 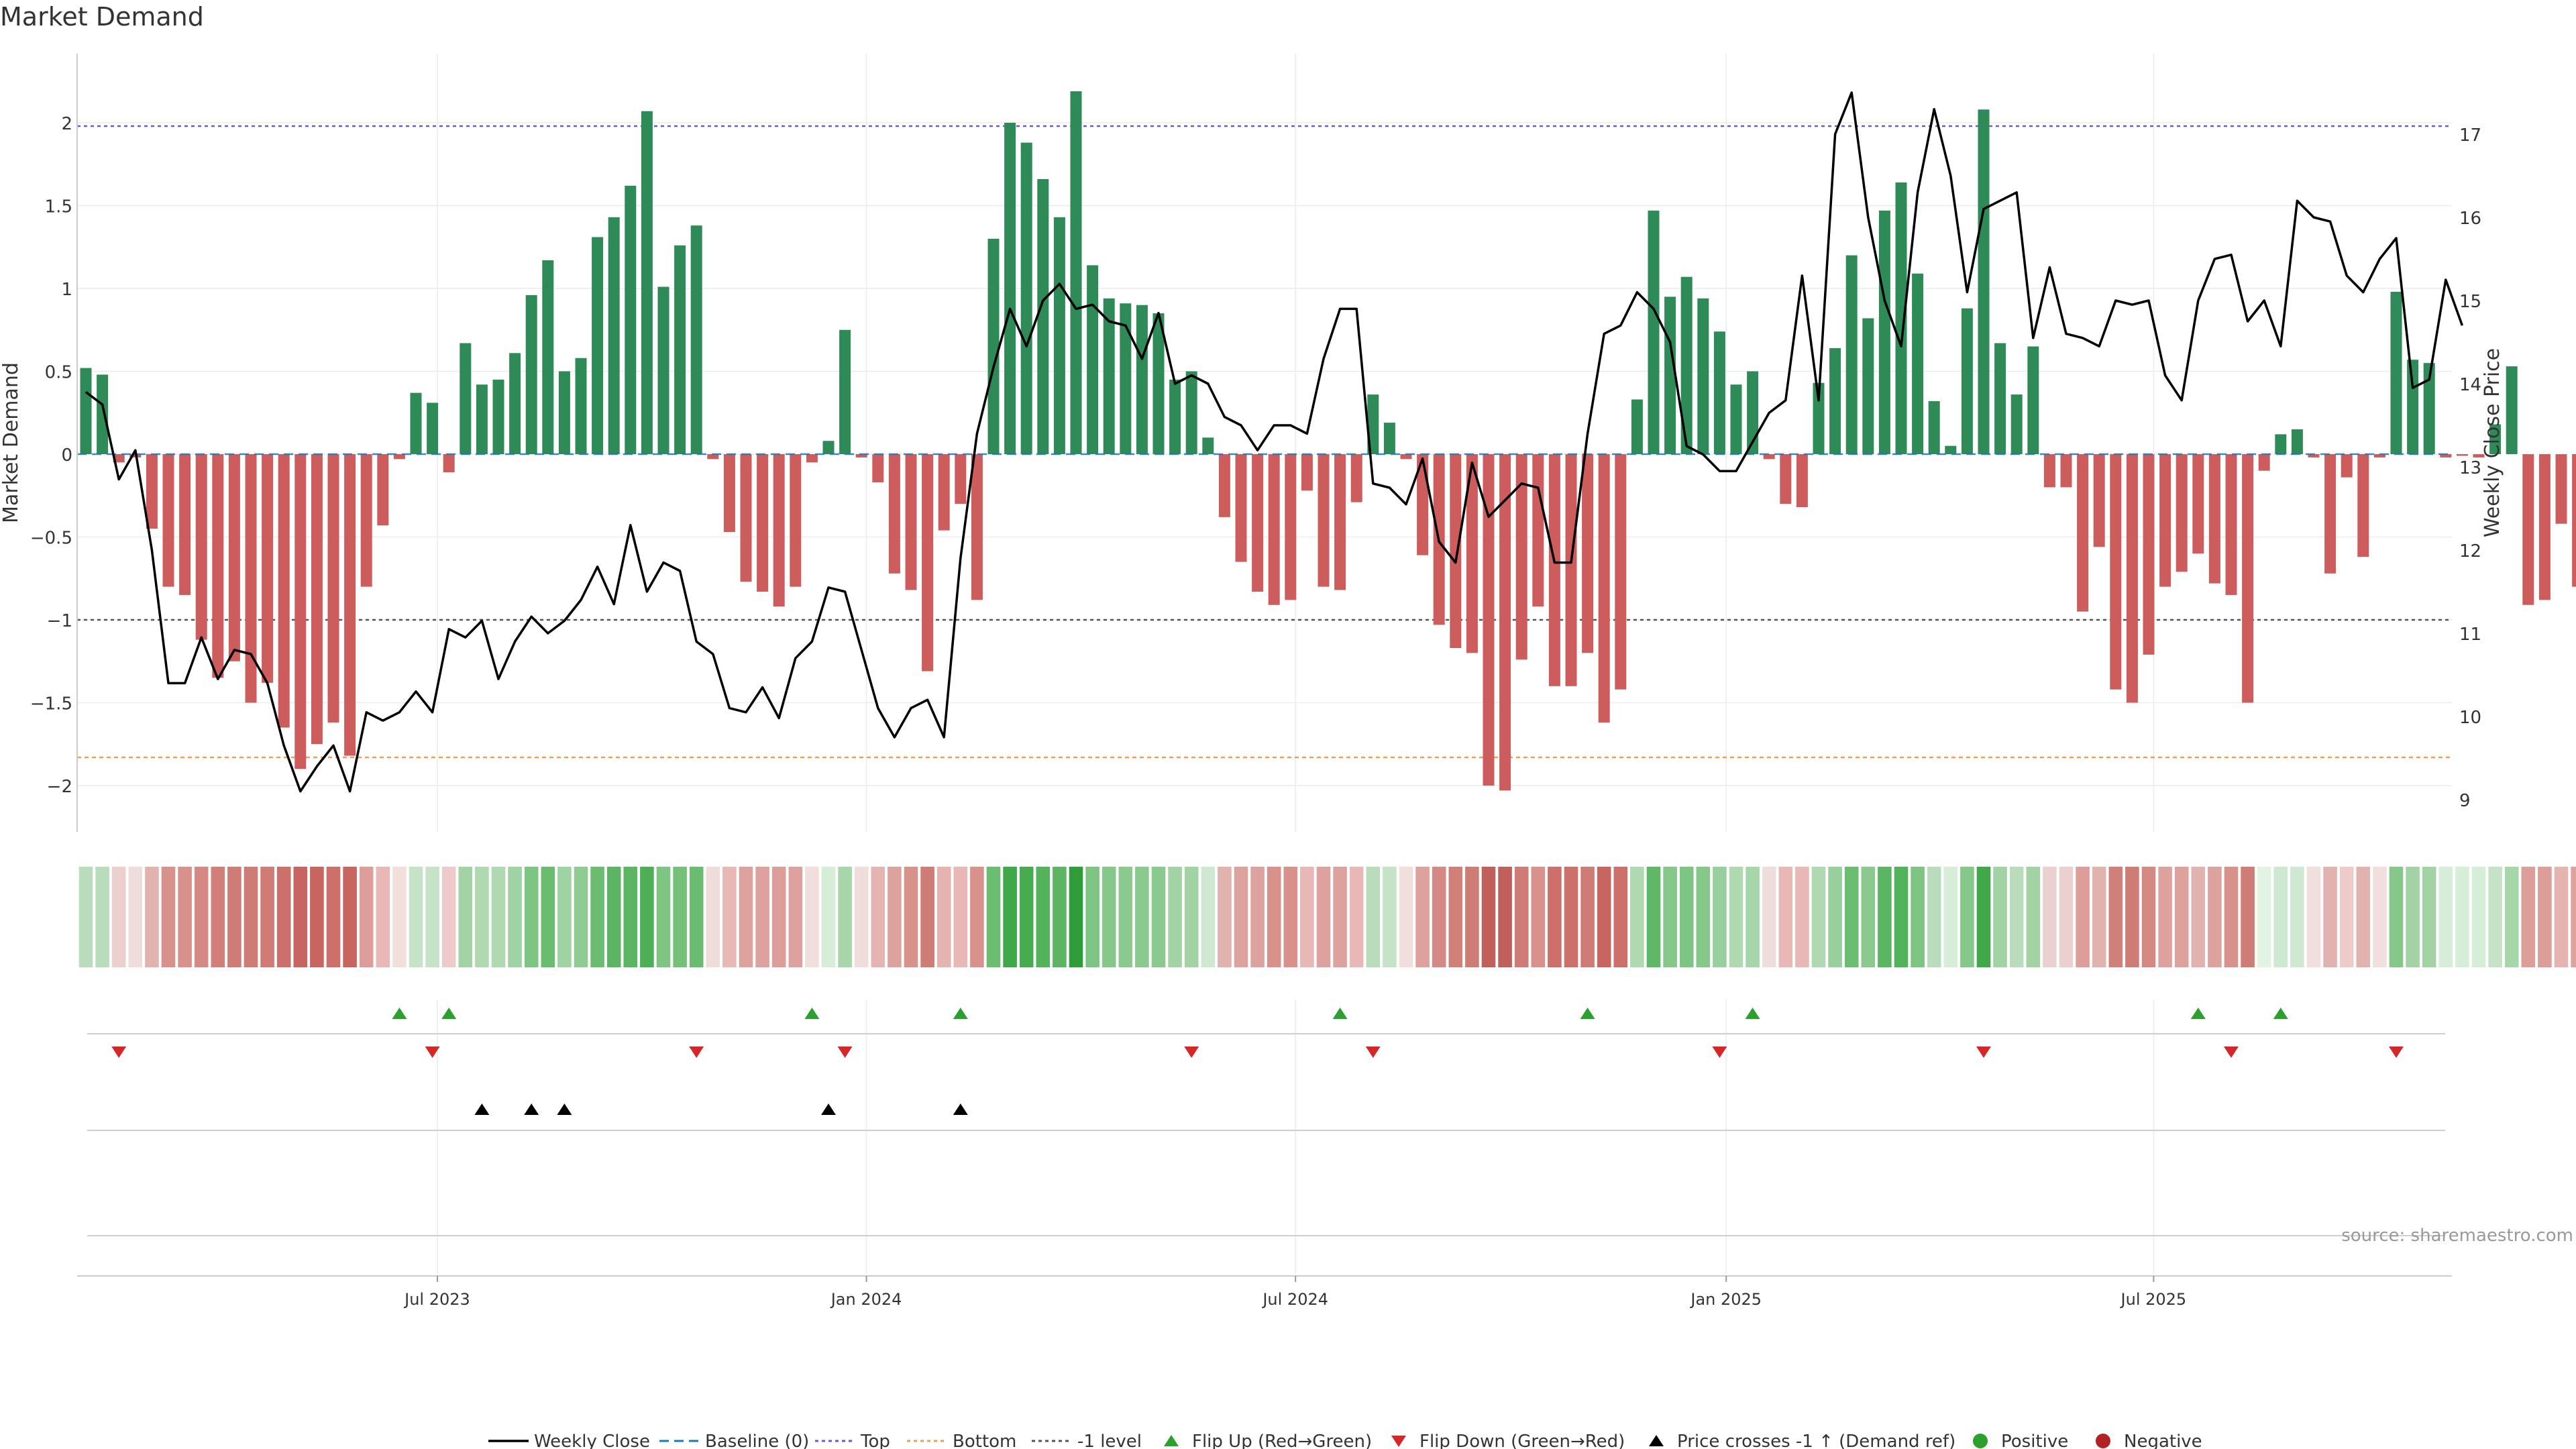 I want to click on event-markers, so click(x=1266, y=1122).